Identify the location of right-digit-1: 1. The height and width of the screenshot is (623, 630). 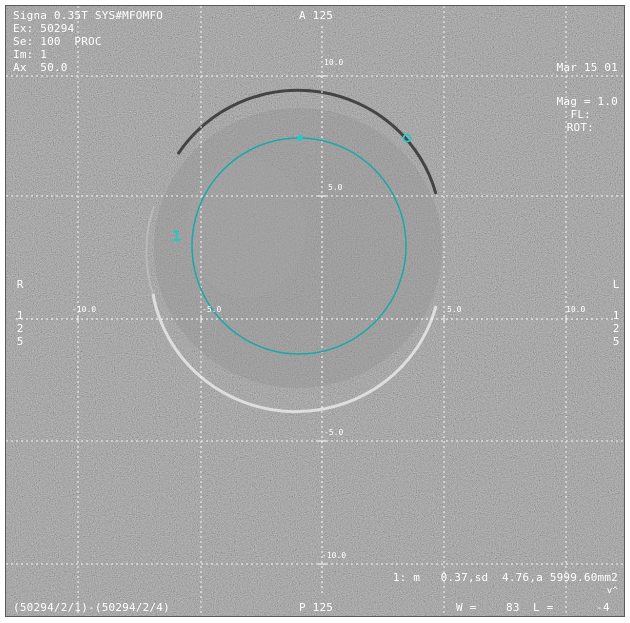
(20, 315).